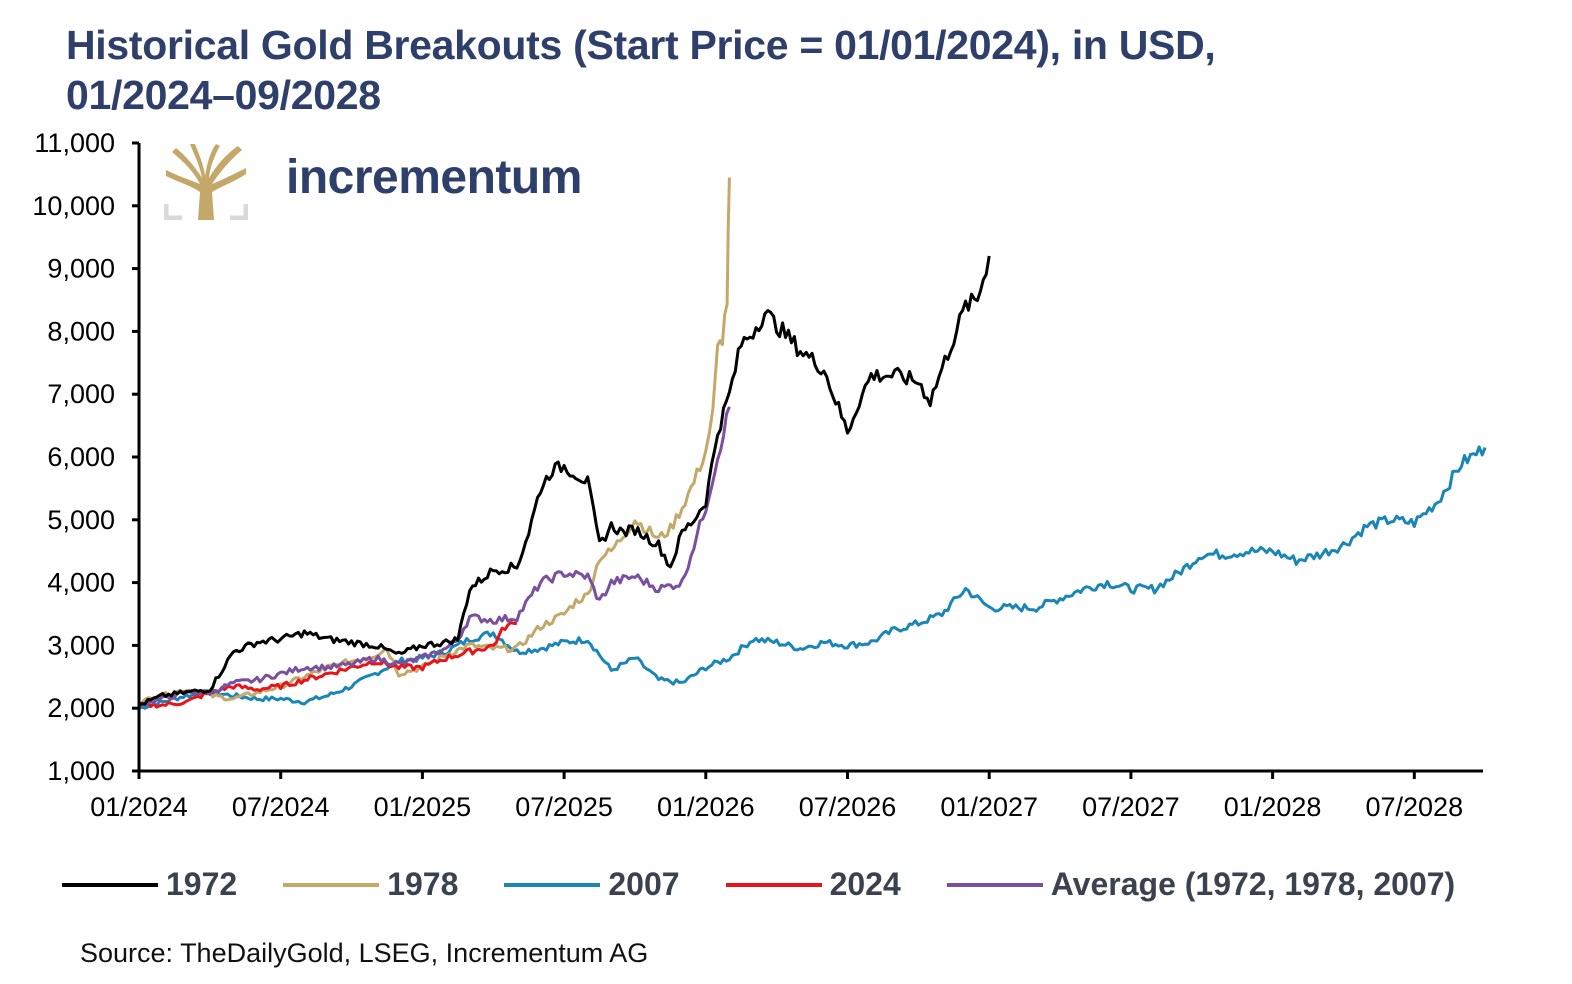  What do you see at coordinates (81, 771) in the screenshot?
I see `y-tick-label: 1,000` at bounding box center [81, 771].